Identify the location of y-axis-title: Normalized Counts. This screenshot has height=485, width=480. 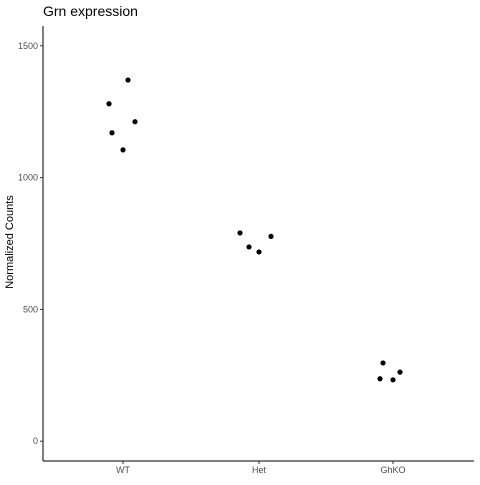
(10, 242).